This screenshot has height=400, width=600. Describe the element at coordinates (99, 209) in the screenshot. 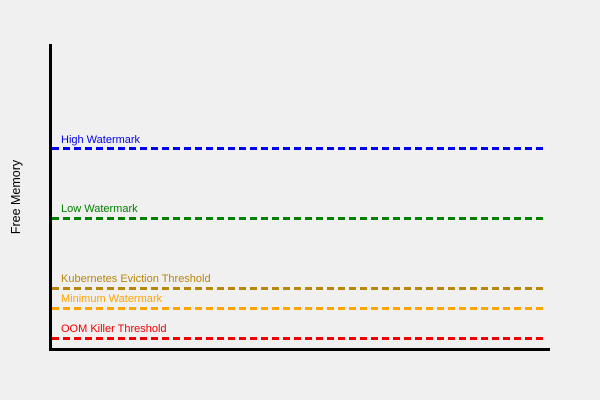

I see `threshold-label-low-watermark: Low Watermark` at that location.